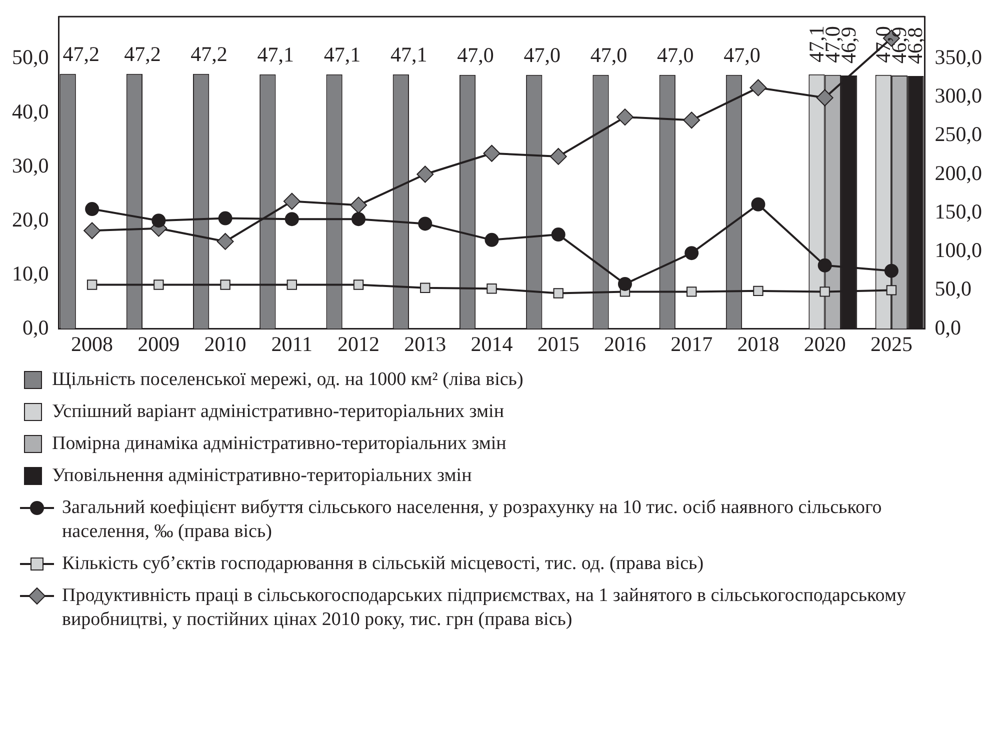 The height and width of the screenshot is (739, 992). What do you see at coordinates (825, 344) in the screenshot?
I see `x-tick-label: 2020` at bounding box center [825, 344].